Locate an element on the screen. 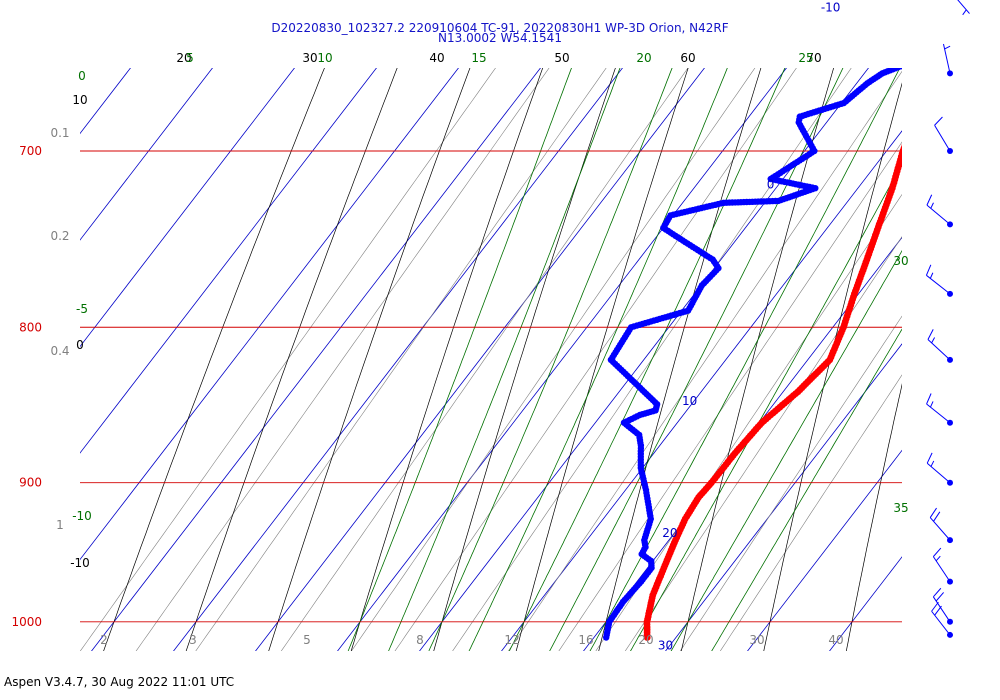 The height and width of the screenshot is (700, 1000). moist-adiabat-tick-label: 0 is located at coordinates (82, 76).